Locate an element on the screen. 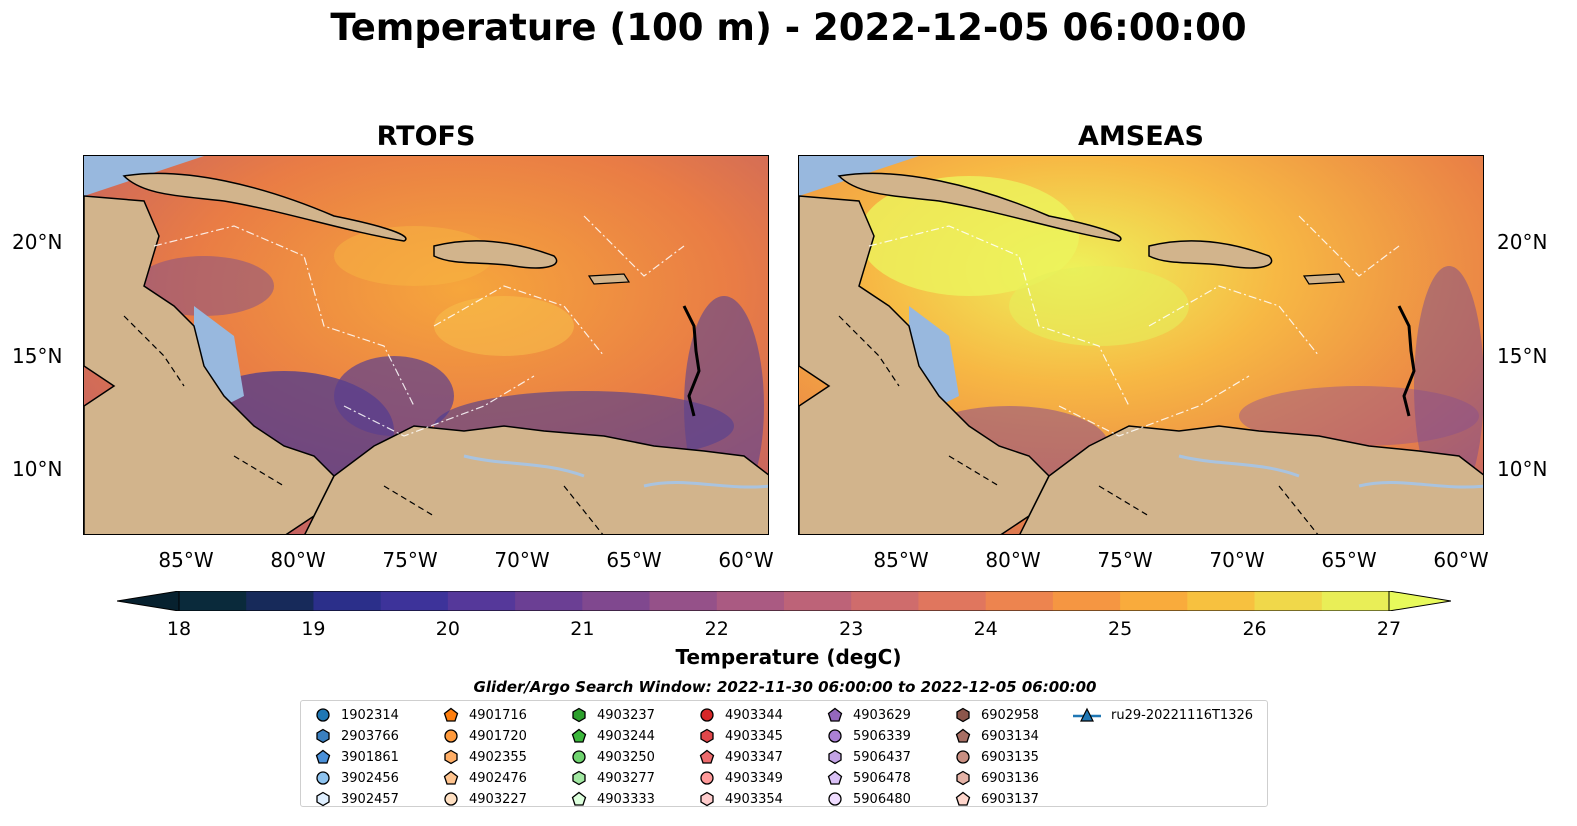 The image size is (1577, 826). legend-item-label: 5906339 is located at coordinates (882, 736).